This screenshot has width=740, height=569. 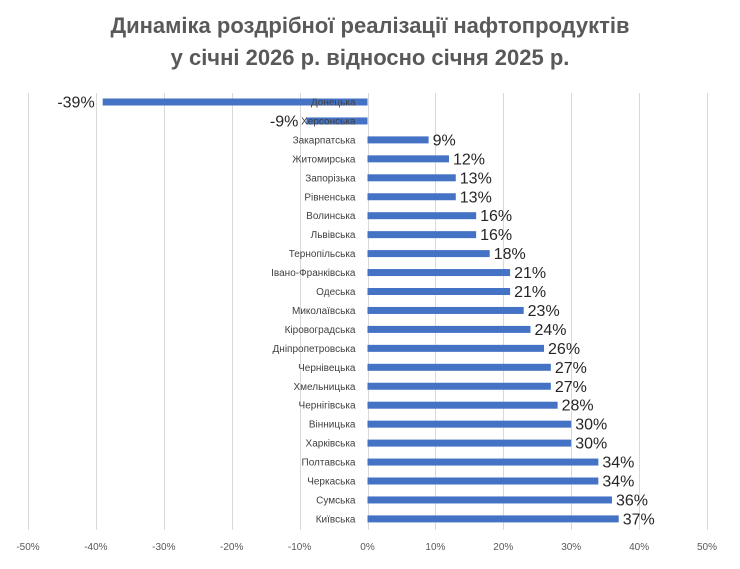 What do you see at coordinates (322, 254) in the screenshot?
I see `category-label: Тернопільська` at bounding box center [322, 254].